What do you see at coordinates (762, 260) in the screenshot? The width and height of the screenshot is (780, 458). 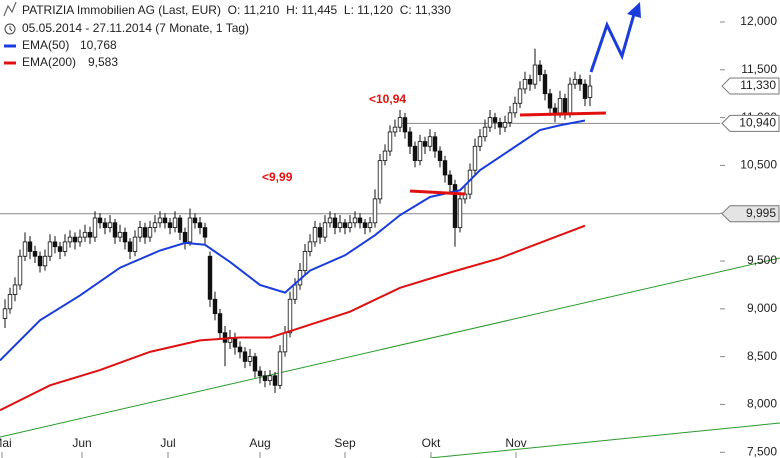 I see `y-tick-label: 9,500` at bounding box center [762, 260].